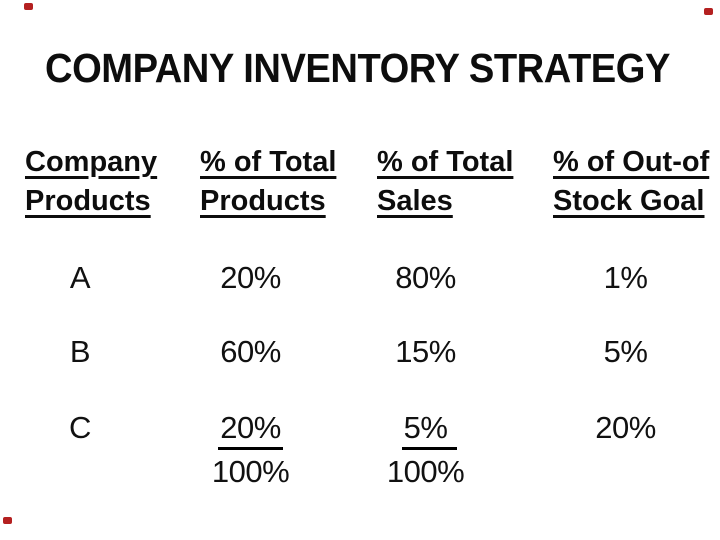  What do you see at coordinates (425, 351) in the screenshot?
I see `cell-total-sales: 15%` at bounding box center [425, 351].